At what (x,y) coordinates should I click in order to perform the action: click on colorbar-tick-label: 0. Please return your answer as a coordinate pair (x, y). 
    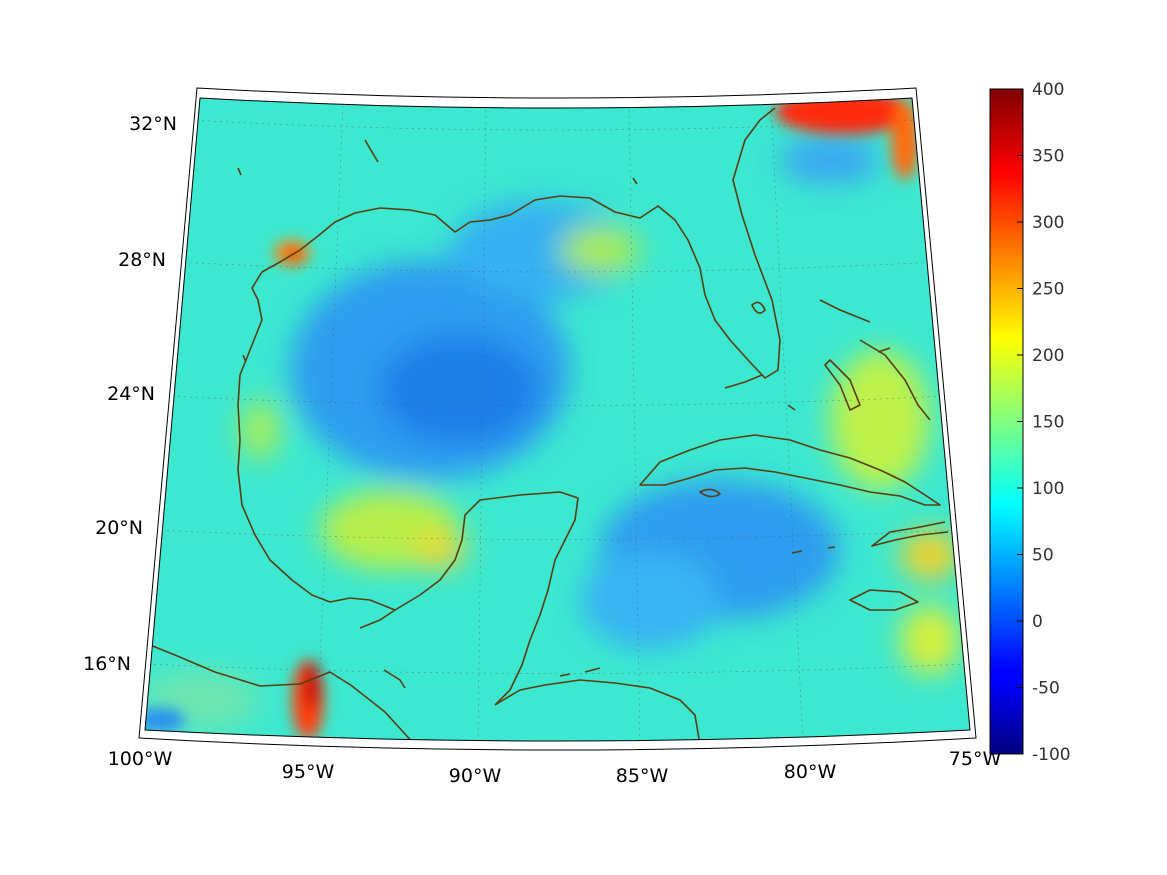
    Looking at the image, I should click on (1037, 622).